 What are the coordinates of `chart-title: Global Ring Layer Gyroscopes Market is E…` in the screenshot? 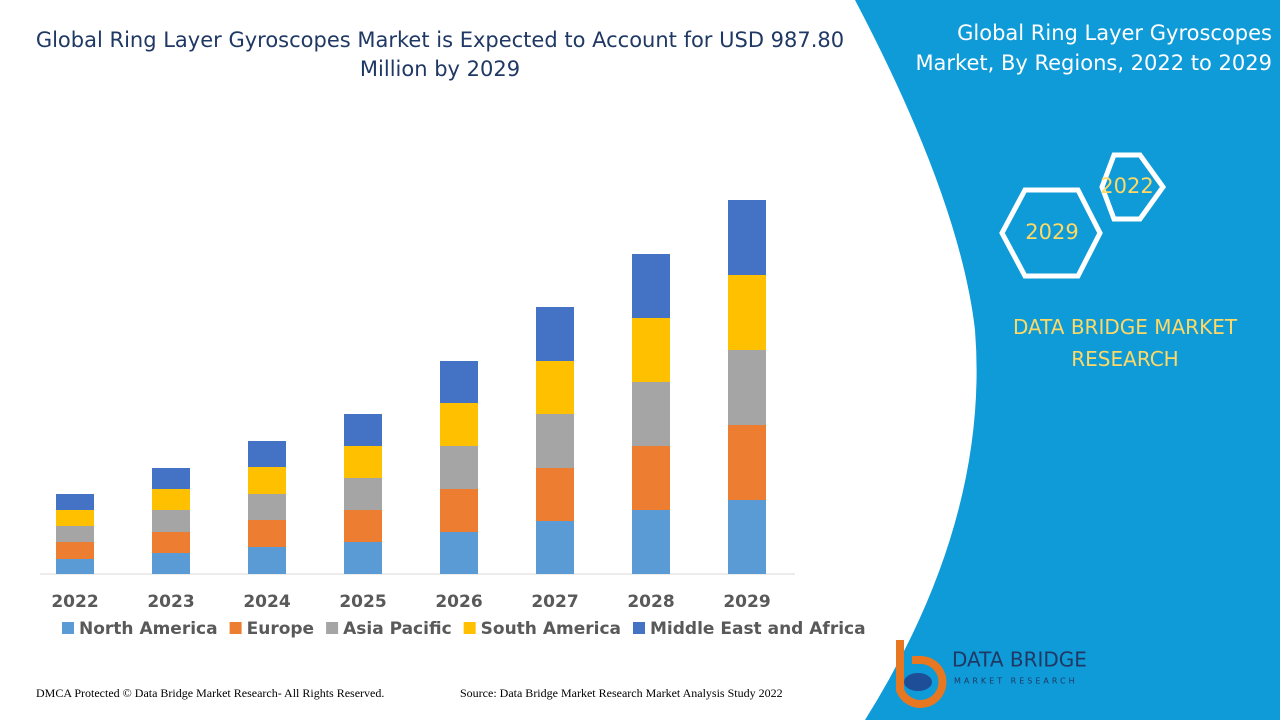 It's located at (440, 54).